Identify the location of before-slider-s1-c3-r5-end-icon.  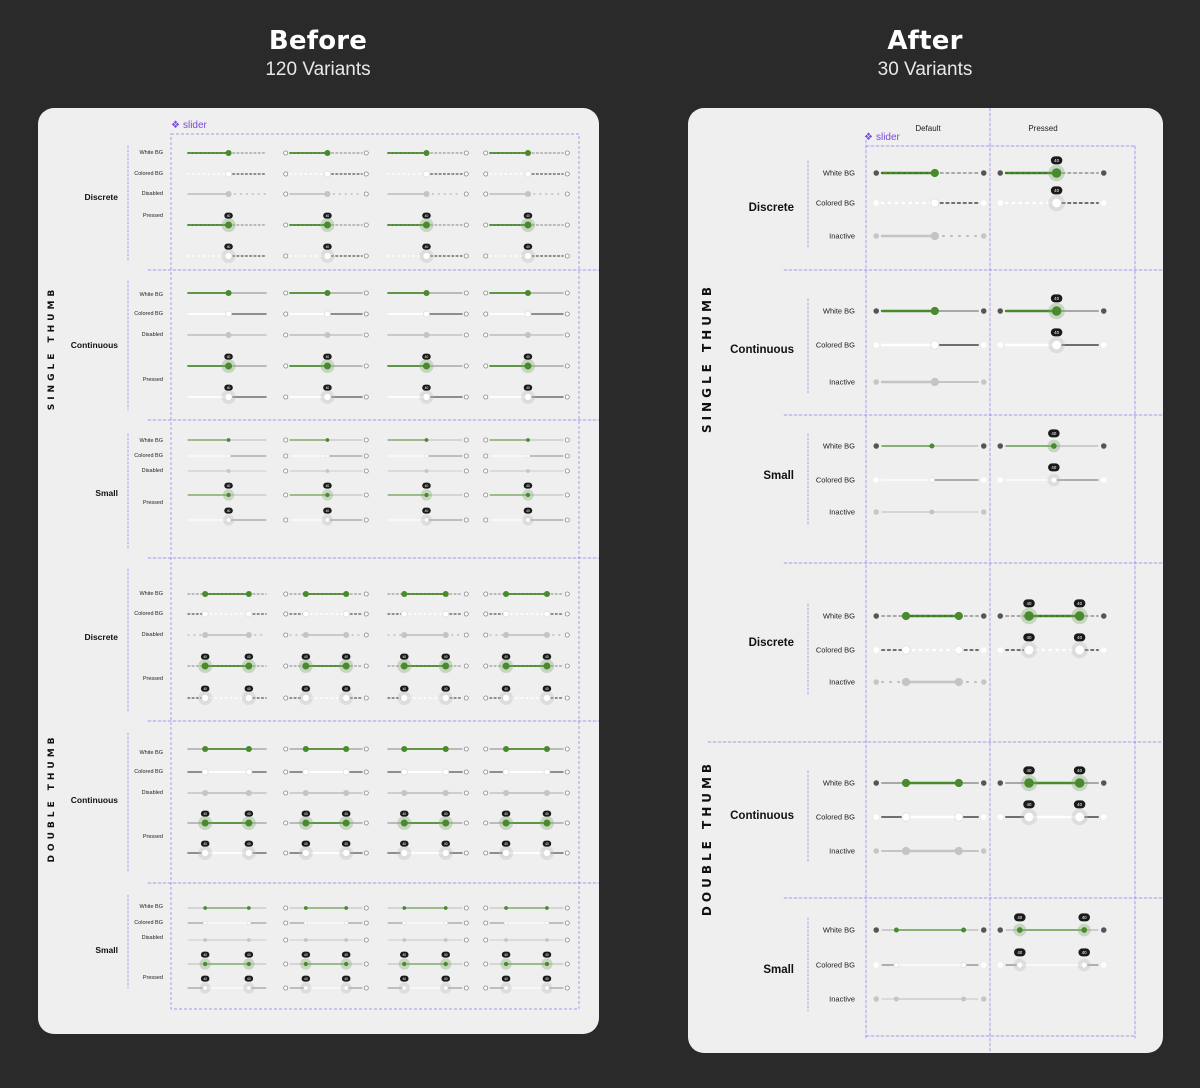
(466, 256).